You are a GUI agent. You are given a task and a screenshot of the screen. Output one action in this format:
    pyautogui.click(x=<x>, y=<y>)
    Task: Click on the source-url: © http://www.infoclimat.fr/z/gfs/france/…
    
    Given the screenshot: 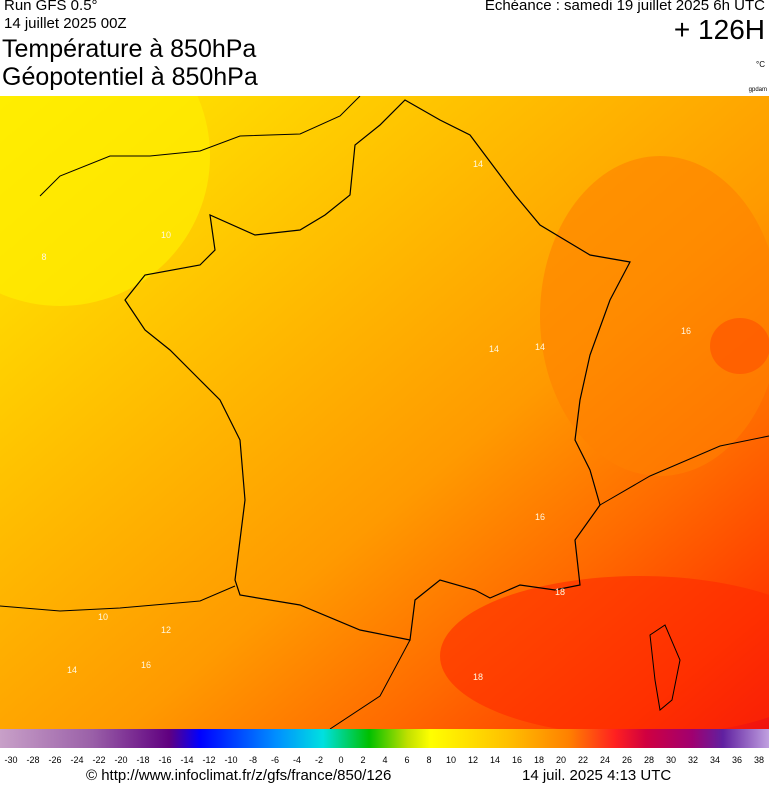 What is the action you would take?
    pyautogui.click(x=239, y=775)
    